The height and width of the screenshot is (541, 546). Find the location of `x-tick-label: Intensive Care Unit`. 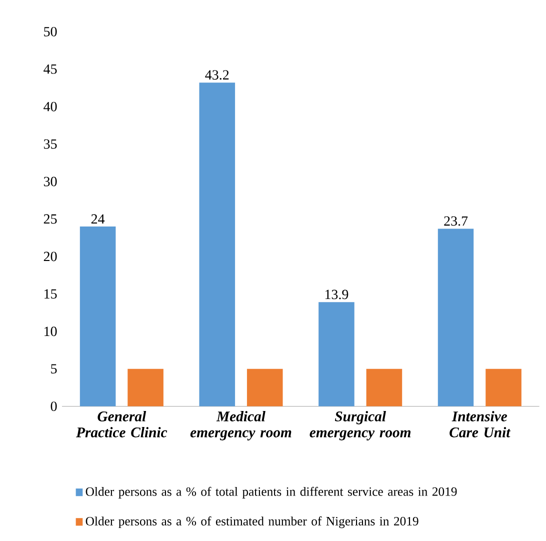

x-tick-label: Intensive Care Unit is located at coordinates (480, 424).